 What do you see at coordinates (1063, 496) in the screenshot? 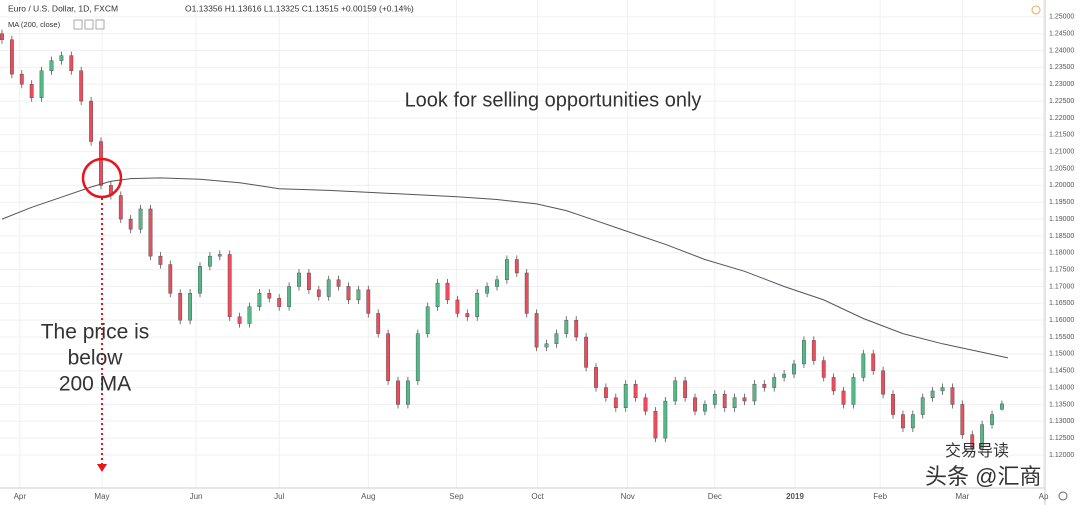
I see `settings-icon` at bounding box center [1063, 496].